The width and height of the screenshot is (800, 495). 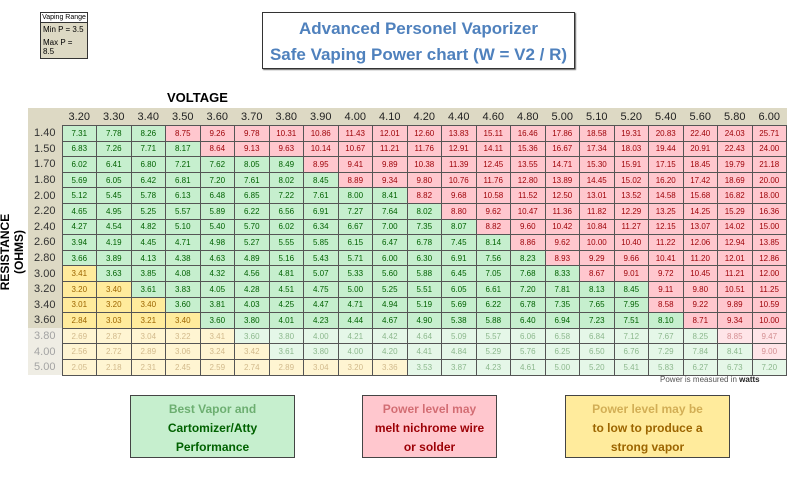 I want to click on power-cell: 9.63, so click(x=286, y=149).